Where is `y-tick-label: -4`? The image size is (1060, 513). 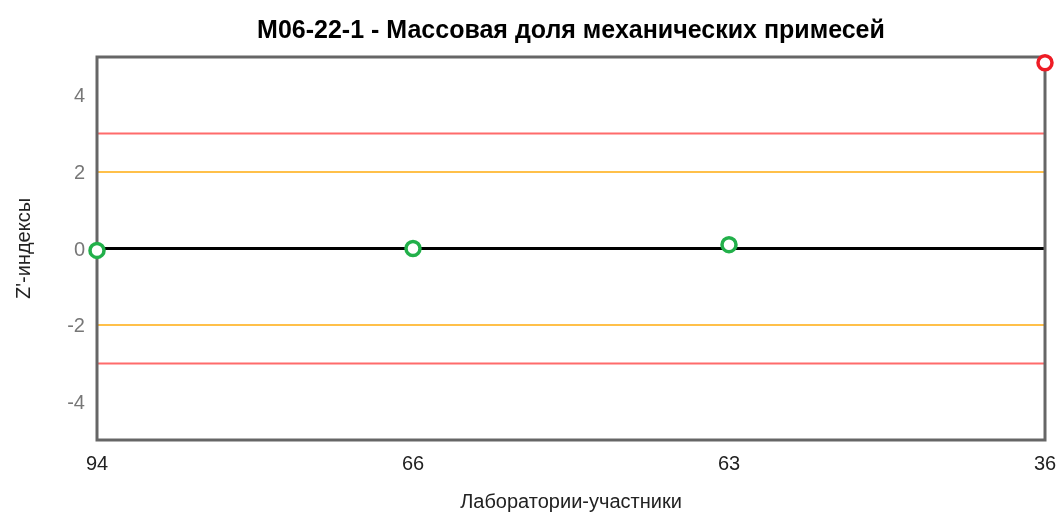
y-tick-label: -4 is located at coordinates (76, 401).